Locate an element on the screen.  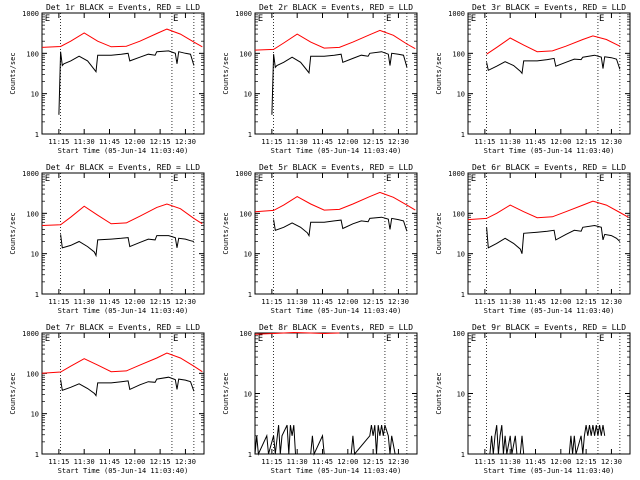
panel-title: Det 6r BLACK = Events, RED = LLD is located at coordinates (549, 167).